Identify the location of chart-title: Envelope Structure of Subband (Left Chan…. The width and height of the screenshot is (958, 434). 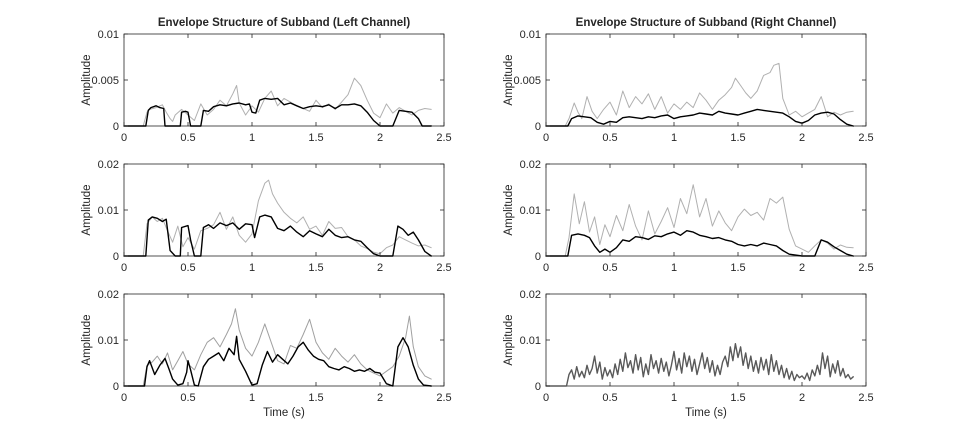
(284, 23).